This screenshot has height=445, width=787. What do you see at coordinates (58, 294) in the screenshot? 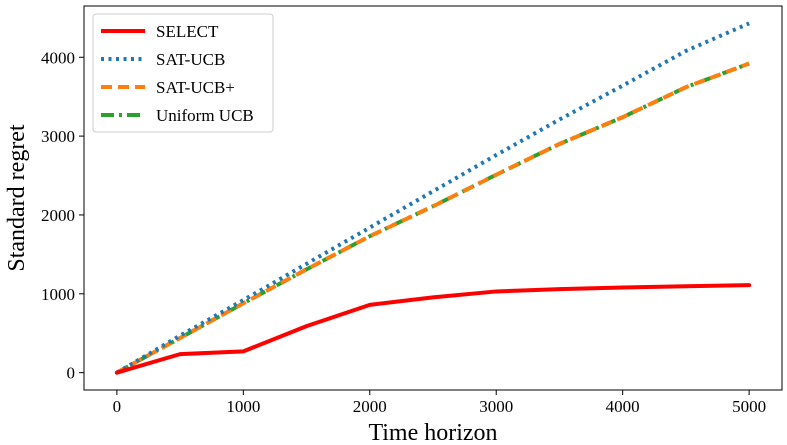
I see `y-tick-label: 1000` at bounding box center [58, 294].